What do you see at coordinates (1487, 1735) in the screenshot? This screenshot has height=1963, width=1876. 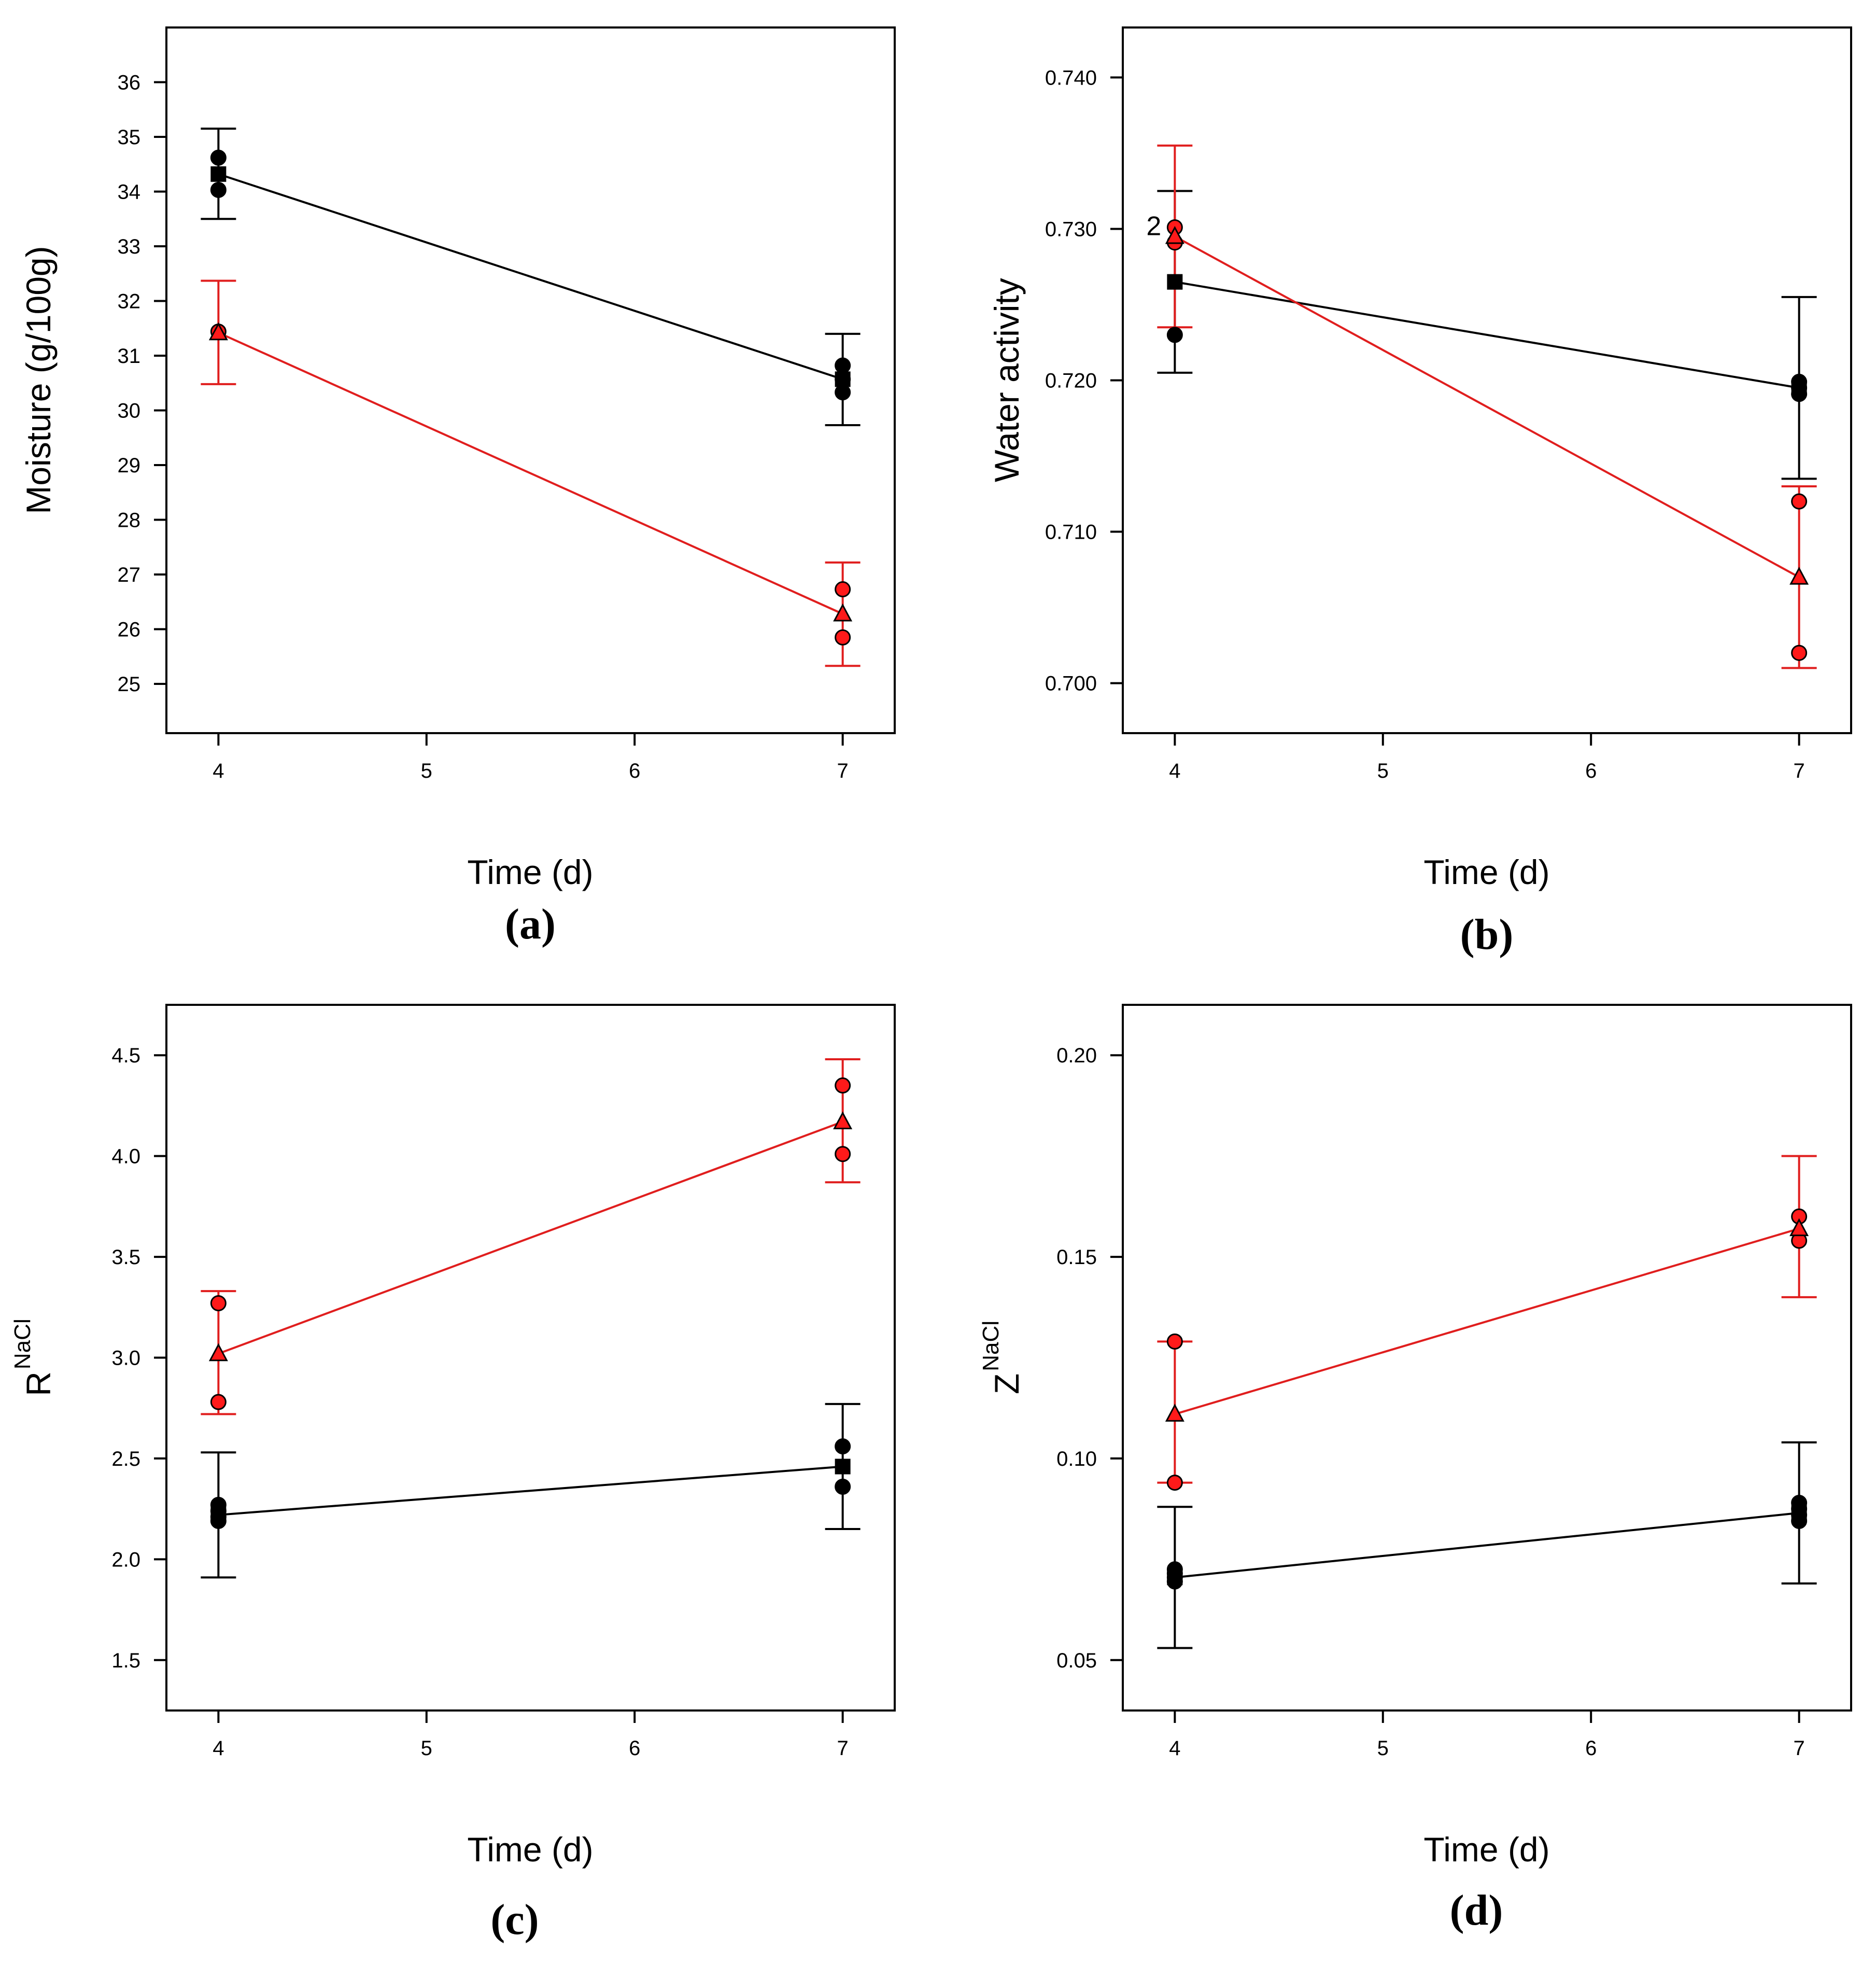 I see `x-ticks-d: 4 5 6 7` at bounding box center [1487, 1735].